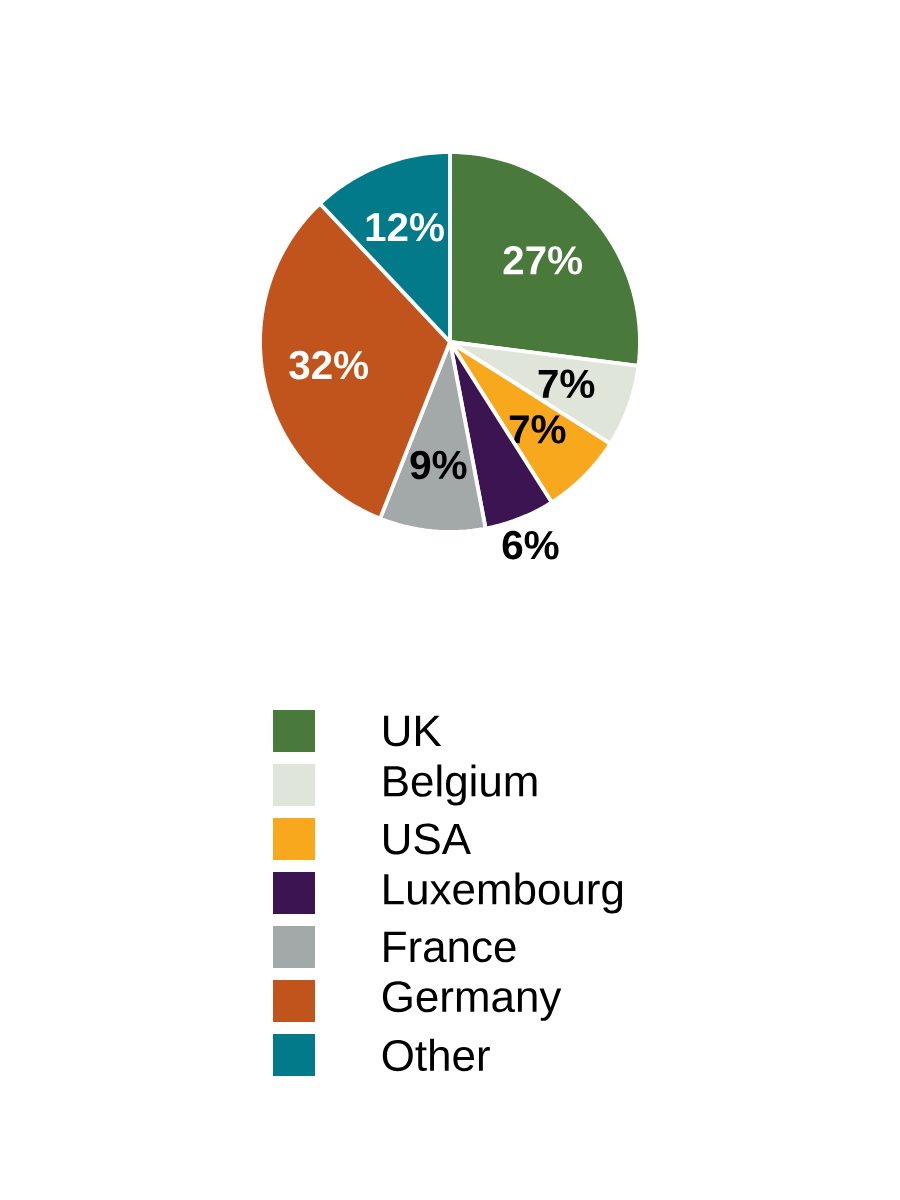 The width and height of the screenshot is (900, 1200). Describe the element at coordinates (472, 1001) in the screenshot. I see `legend-label: Germany` at that location.